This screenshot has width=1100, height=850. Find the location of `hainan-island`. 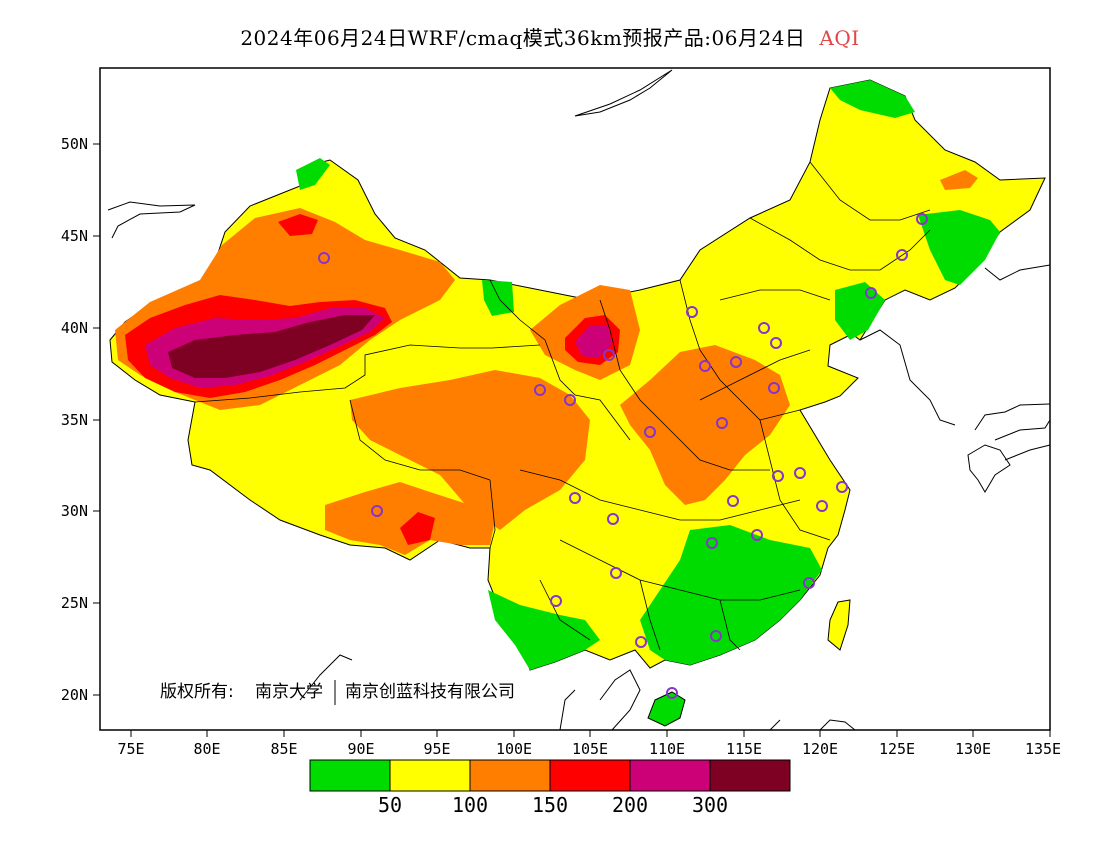

hainan-island is located at coordinates (666, 709).